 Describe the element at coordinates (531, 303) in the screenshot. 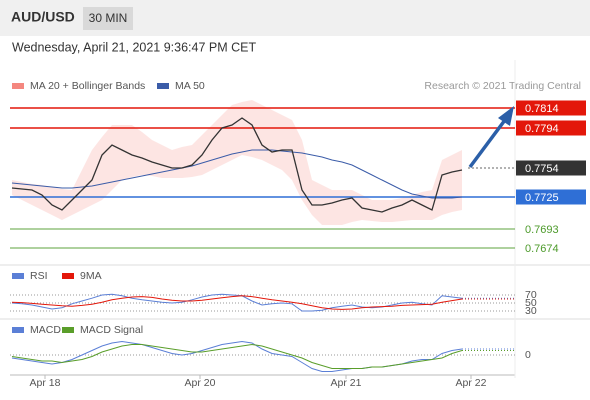

I see `y-tick-label: 50` at that location.